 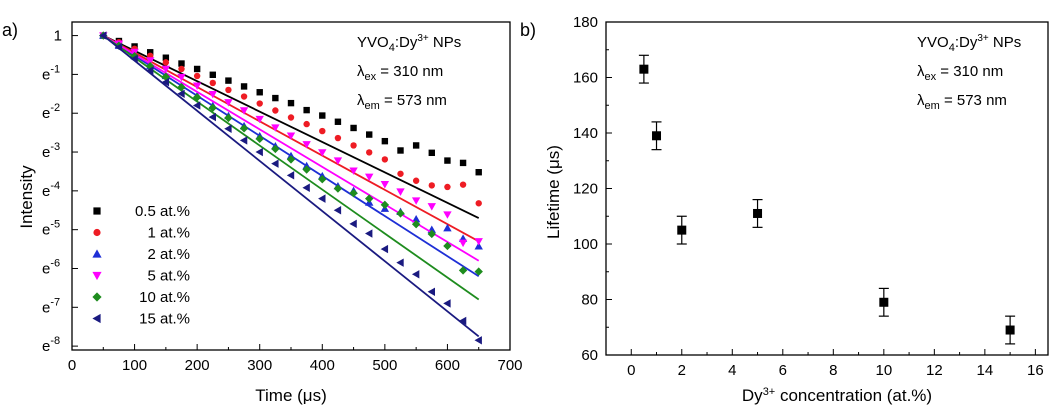 I want to click on panel-a-x-tick-label: 0, so click(x=72, y=365).